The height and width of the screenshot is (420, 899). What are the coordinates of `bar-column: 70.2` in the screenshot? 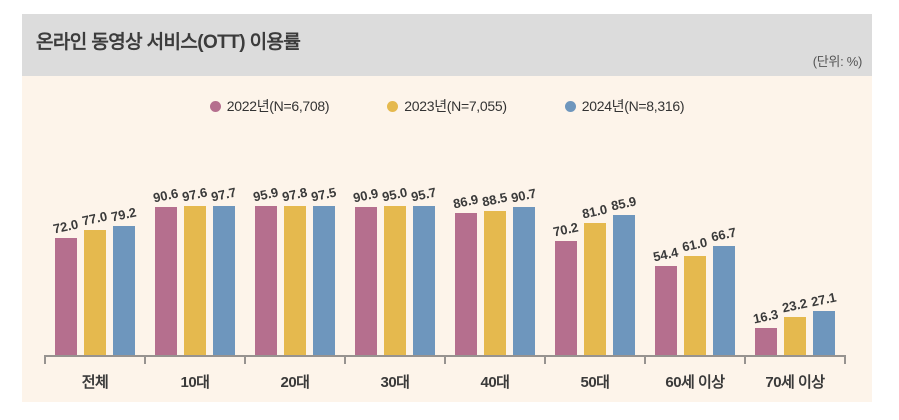 It's located at (566, 271).